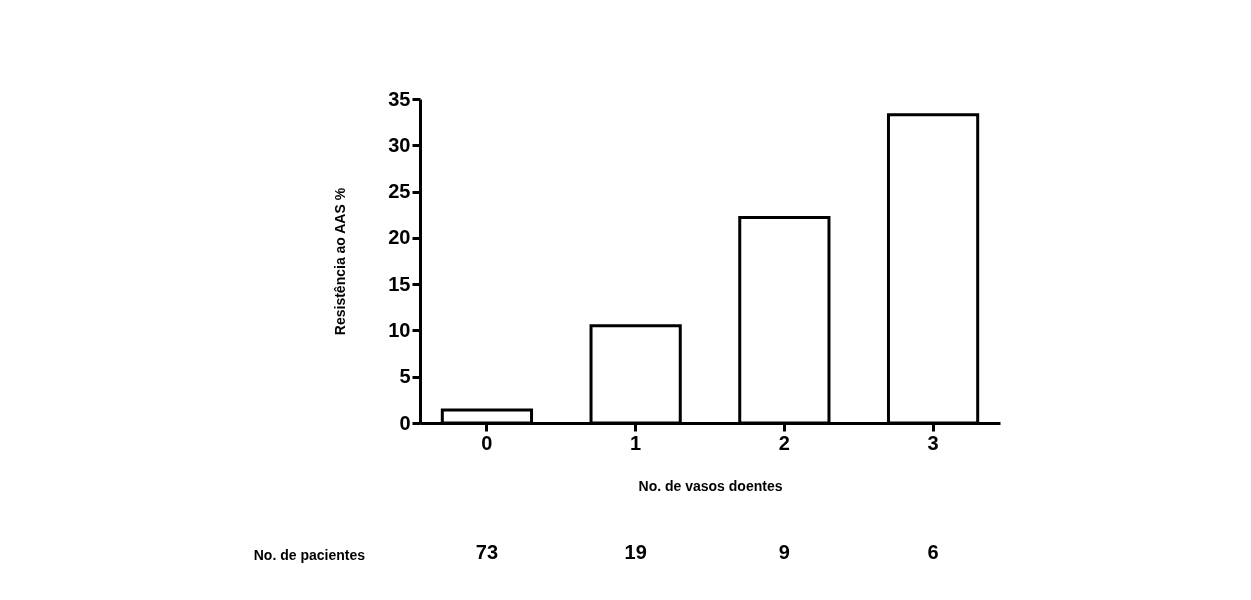 This screenshot has height=600, width=1251. What do you see at coordinates (405, 376) in the screenshot?
I see `y-tick-label: 5` at bounding box center [405, 376].